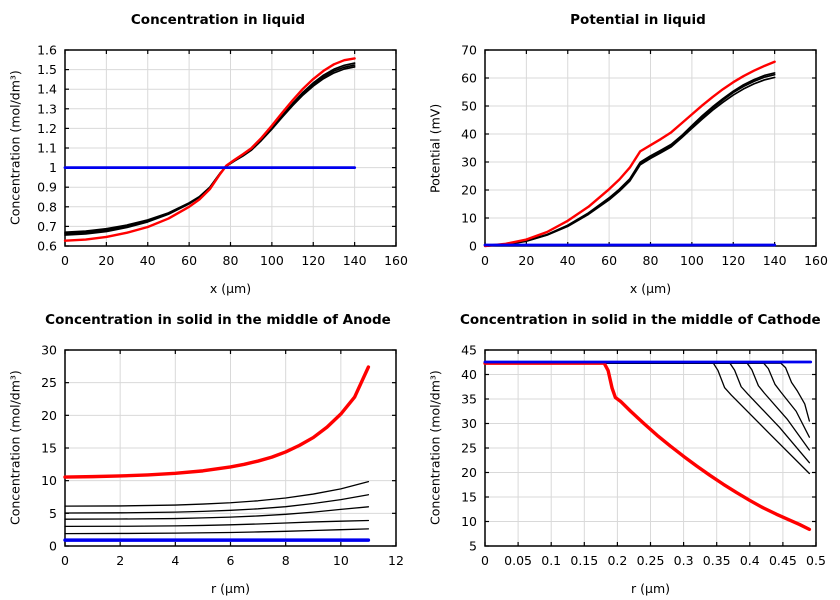 The height and width of the screenshot is (600, 840). Describe the element at coordinates (435, 148) in the screenshot. I see `y-axis-label: Potential (mV)` at that location.